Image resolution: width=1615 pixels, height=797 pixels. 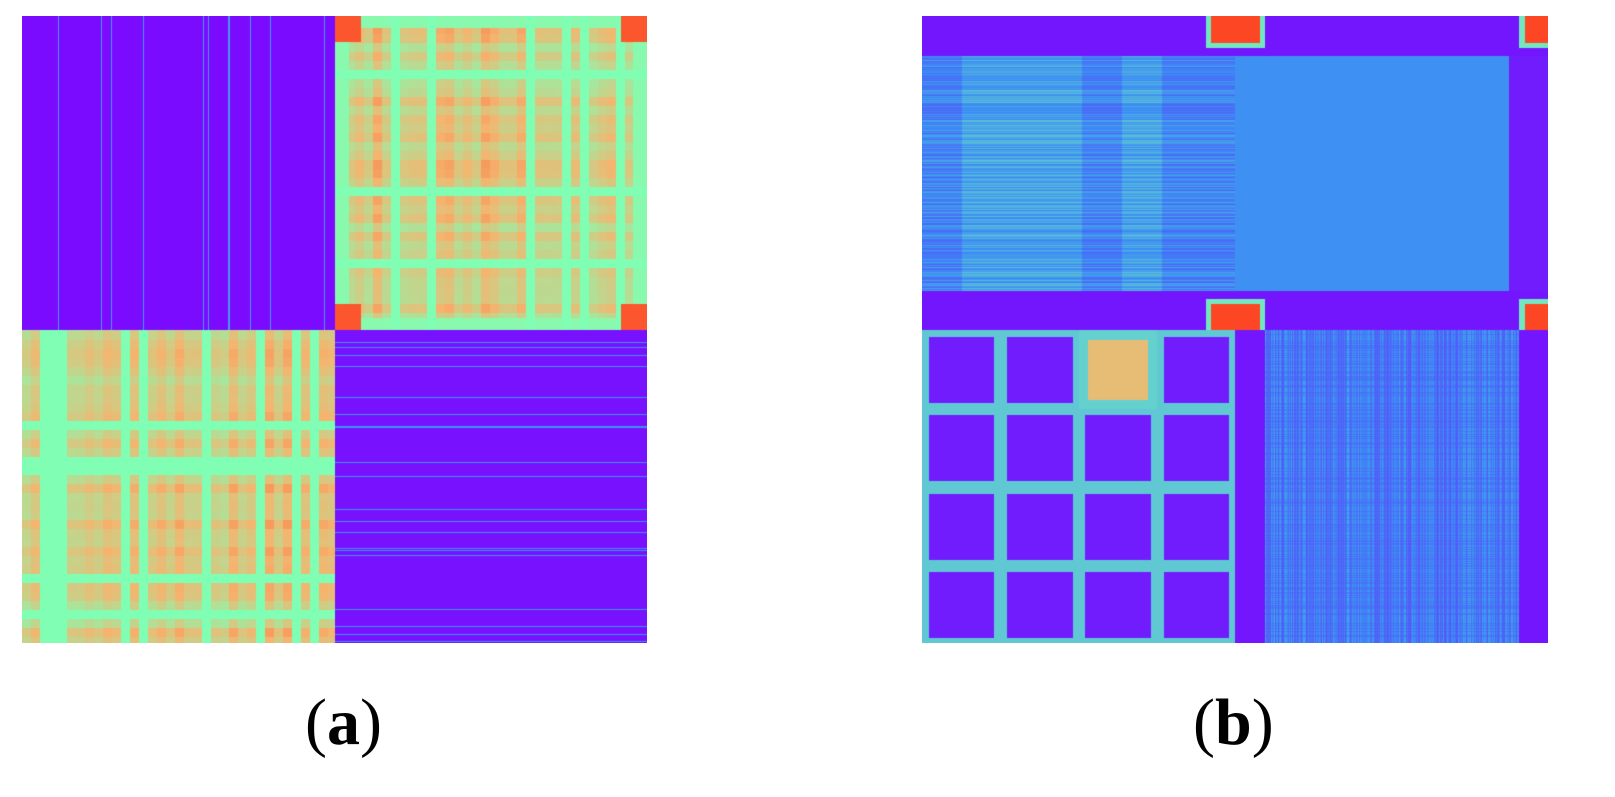 What do you see at coordinates (370, 722) in the screenshot?
I see `caption-a-close: )` at bounding box center [370, 722].